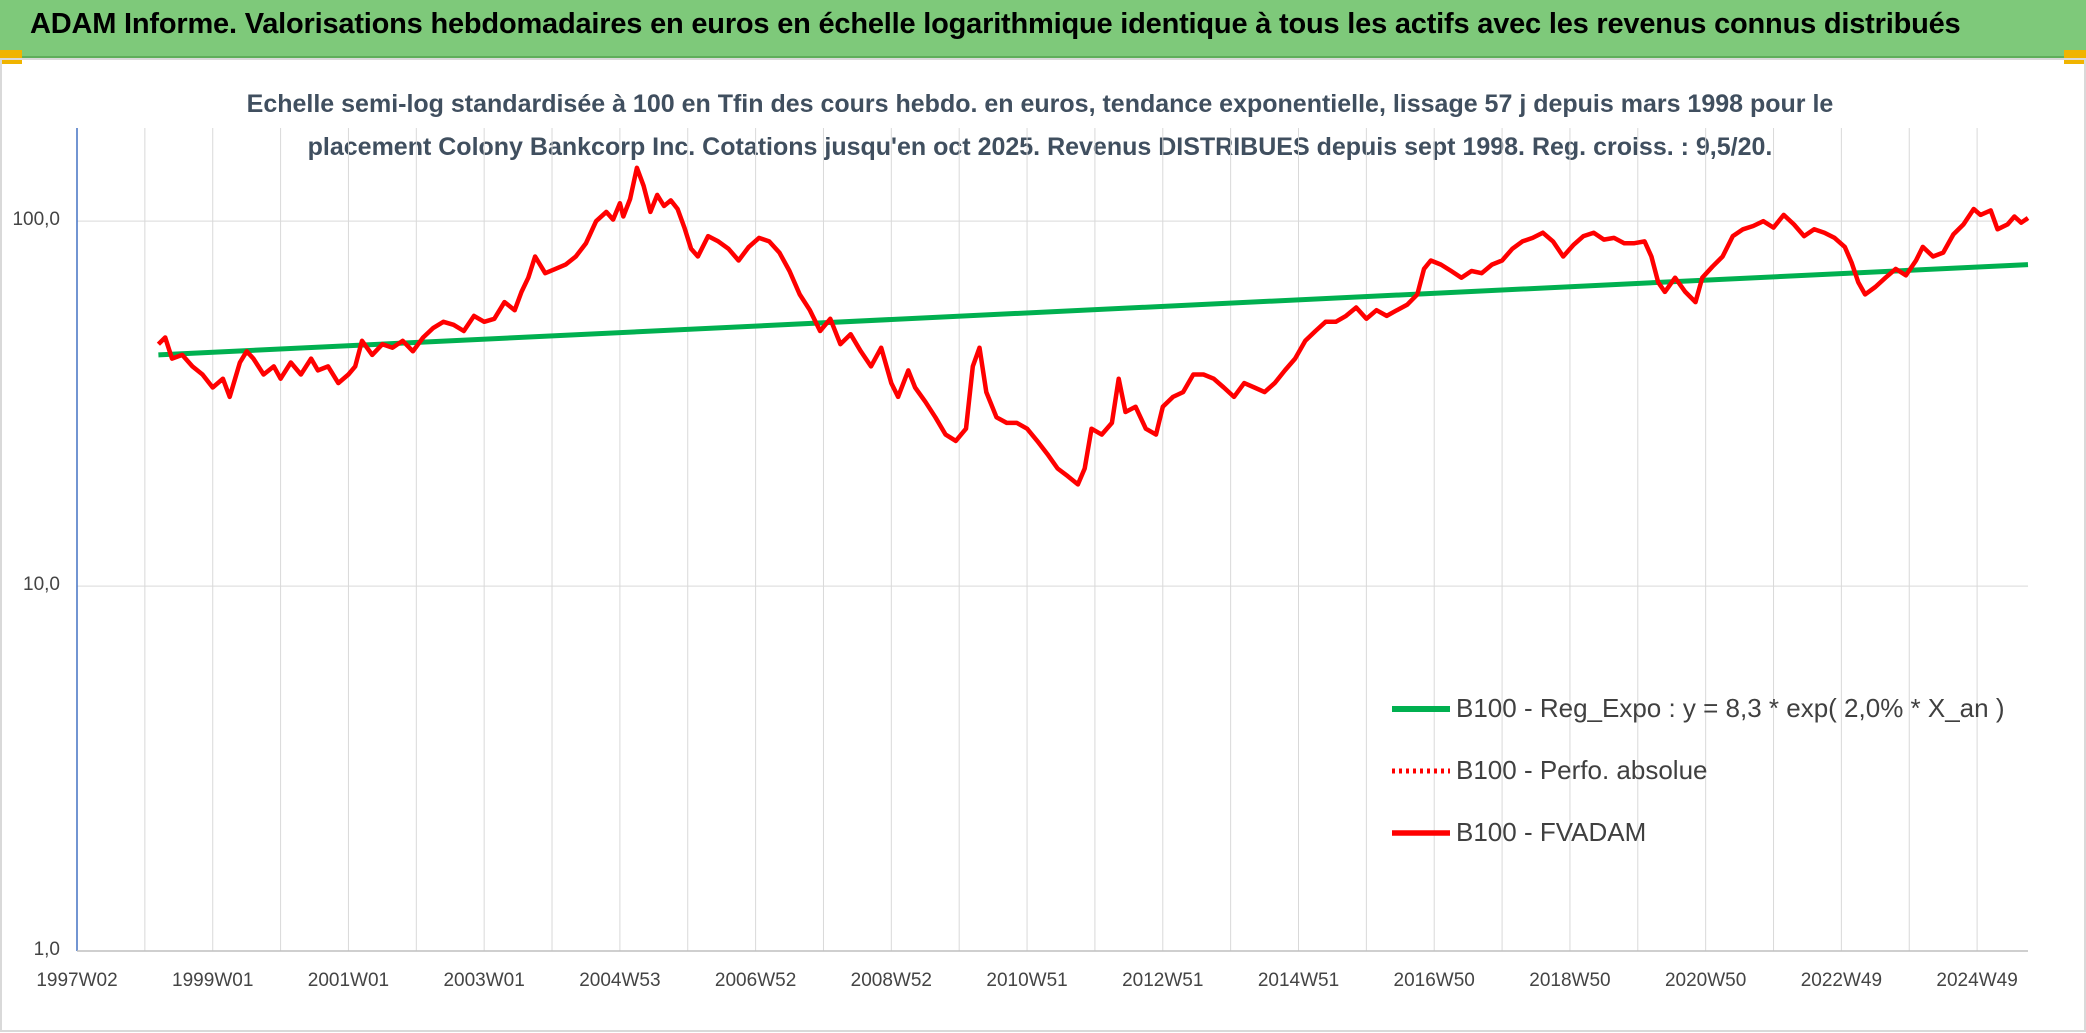 This screenshot has height=1033, width=2086. What do you see at coordinates (1841, 980) in the screenshot?
I see `x-tick-label: 2022W49` at bounding box center [1841, 980].